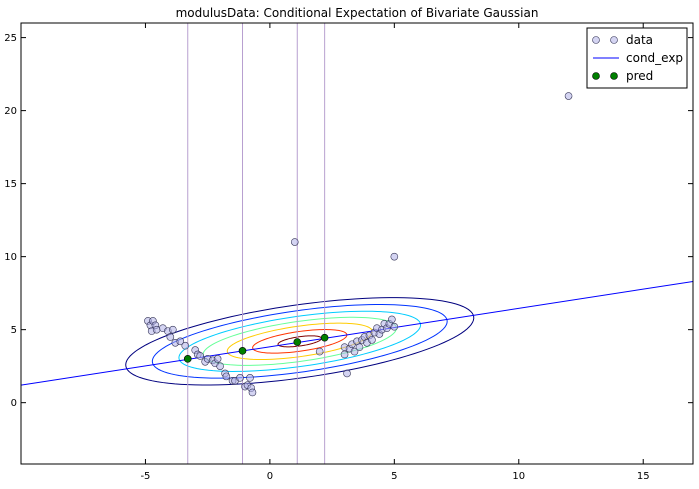 The image size is (699, 489). Describe the element at coordinates (270, 476) in the screenshot. I see `x-tick-label-1: 0` at that location.